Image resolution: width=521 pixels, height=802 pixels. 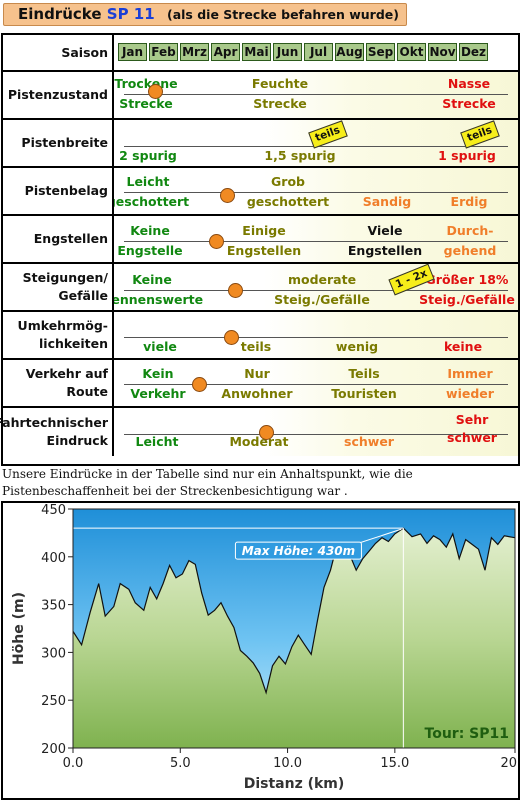 What do you see at coordinates (58, 239) in the screenshot?
I see `row-label: Engstellen` at bounding box center [58, 239].